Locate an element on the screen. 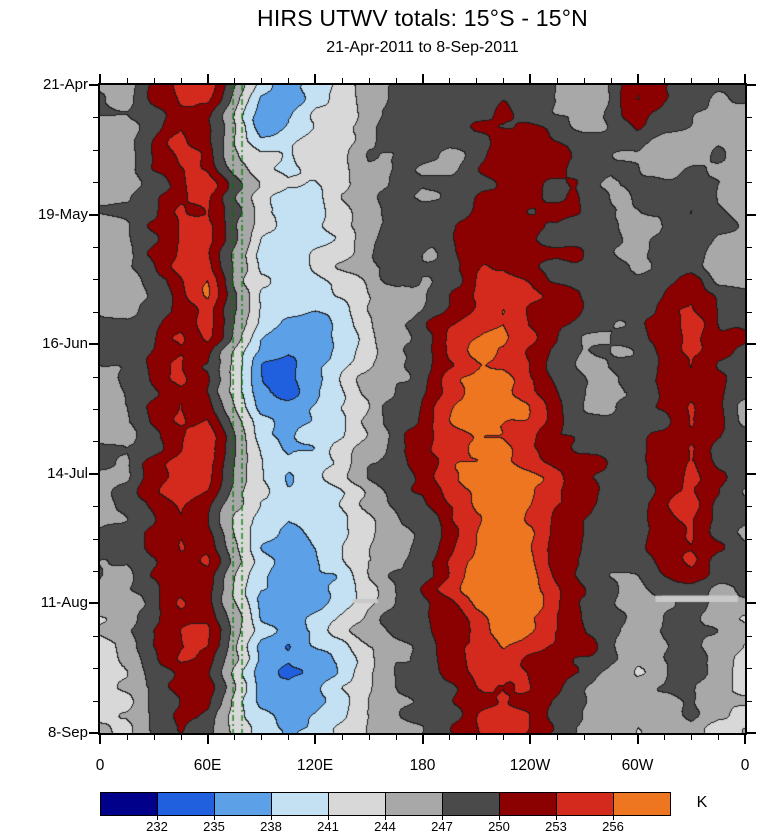 This screenshot has height=834, width=772. colorbar-tick-label: 235 is located at coordinates (214, 826).